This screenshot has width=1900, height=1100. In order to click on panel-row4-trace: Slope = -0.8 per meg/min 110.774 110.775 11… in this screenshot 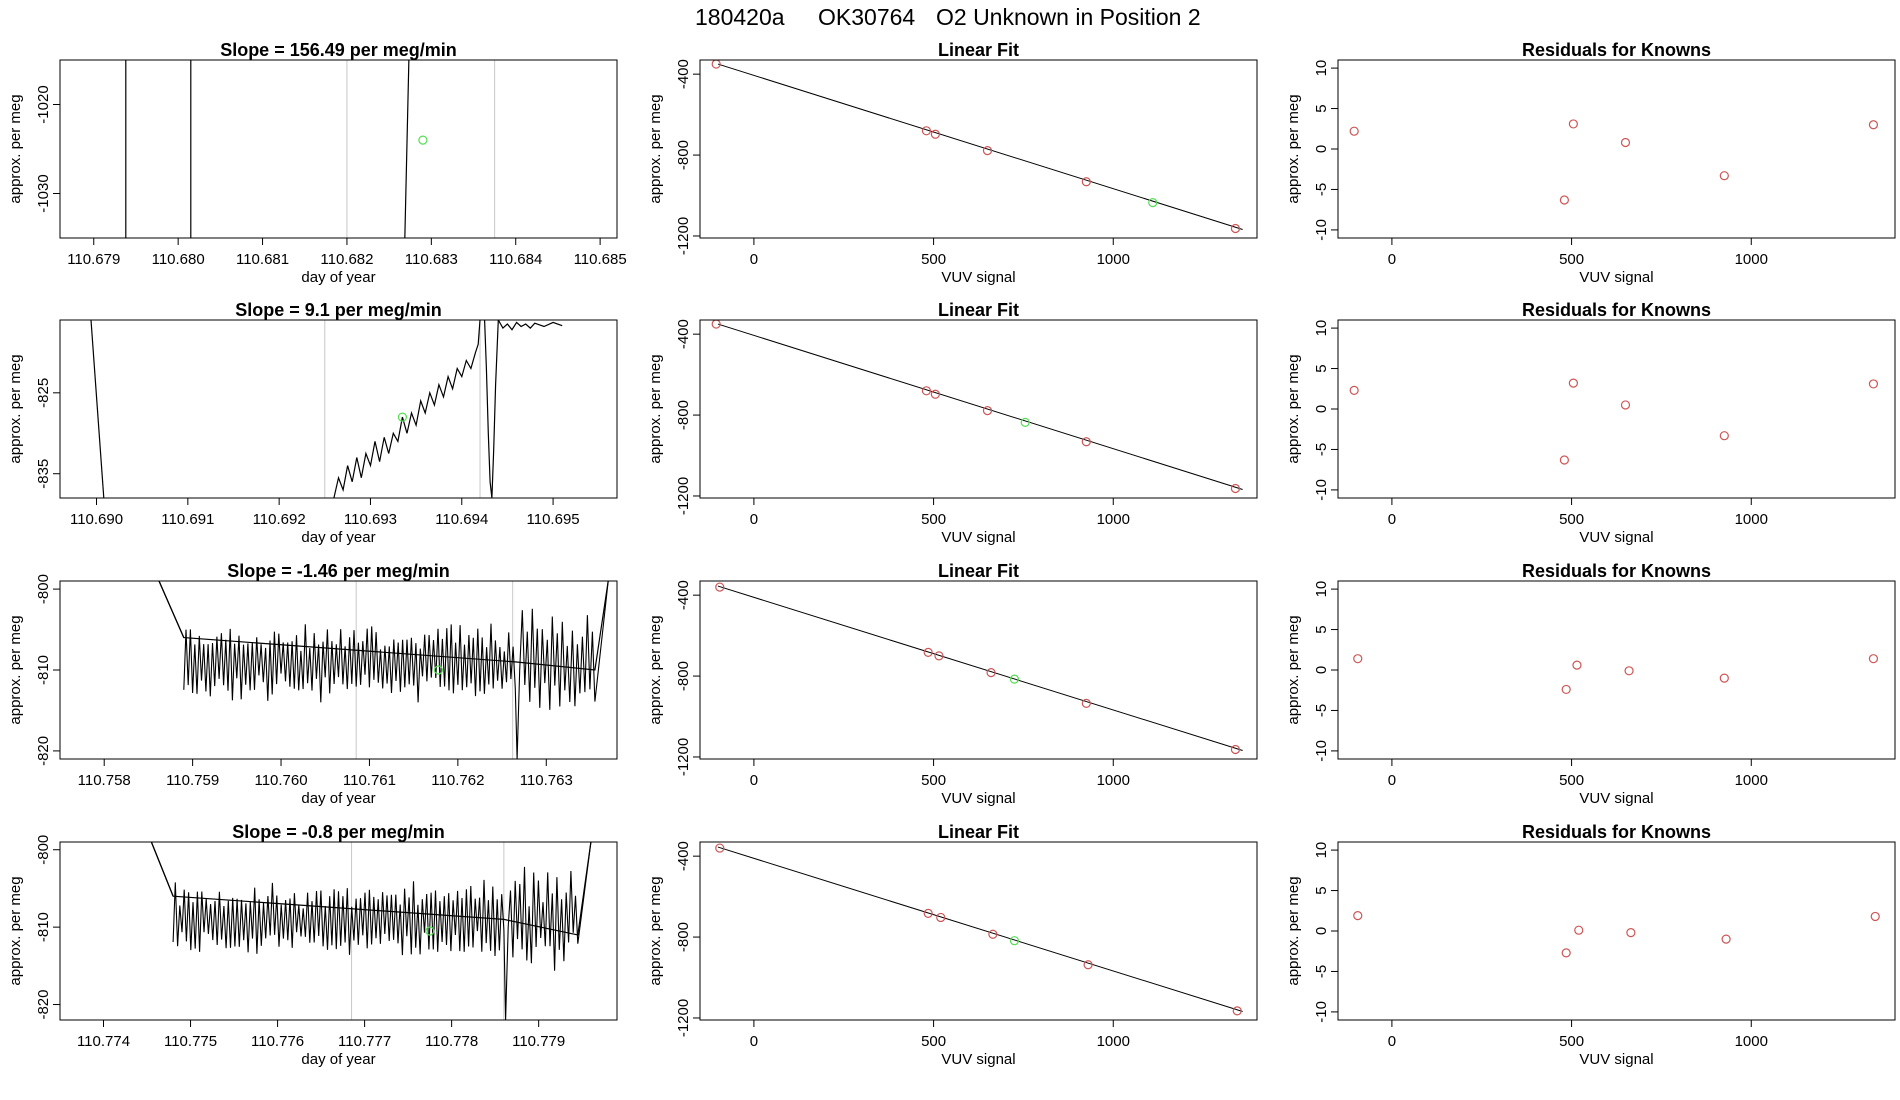, I will do `click(312, 945)`.